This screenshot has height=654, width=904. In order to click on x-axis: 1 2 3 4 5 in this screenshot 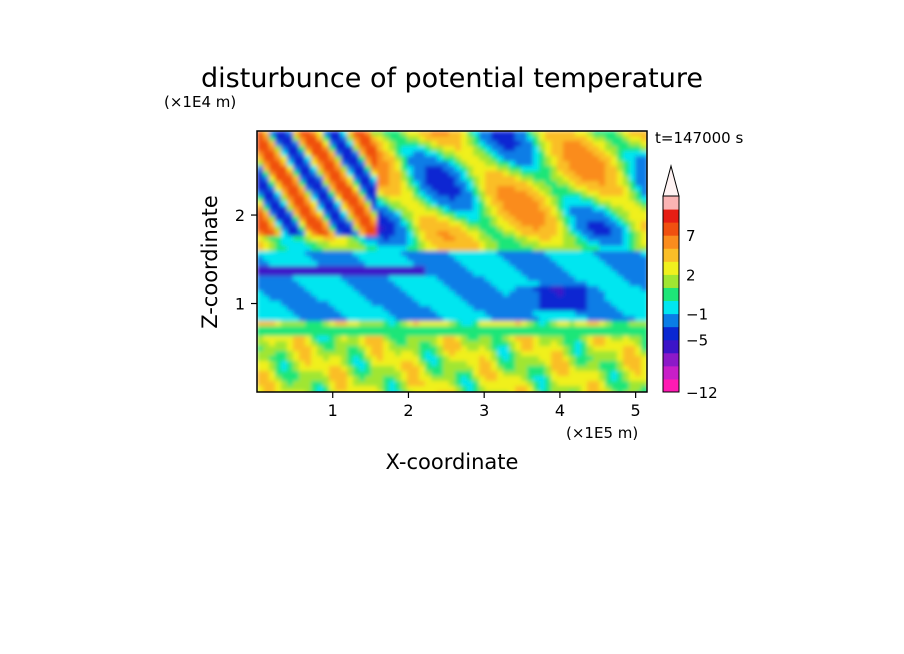, I will do `click(484, 406)`.